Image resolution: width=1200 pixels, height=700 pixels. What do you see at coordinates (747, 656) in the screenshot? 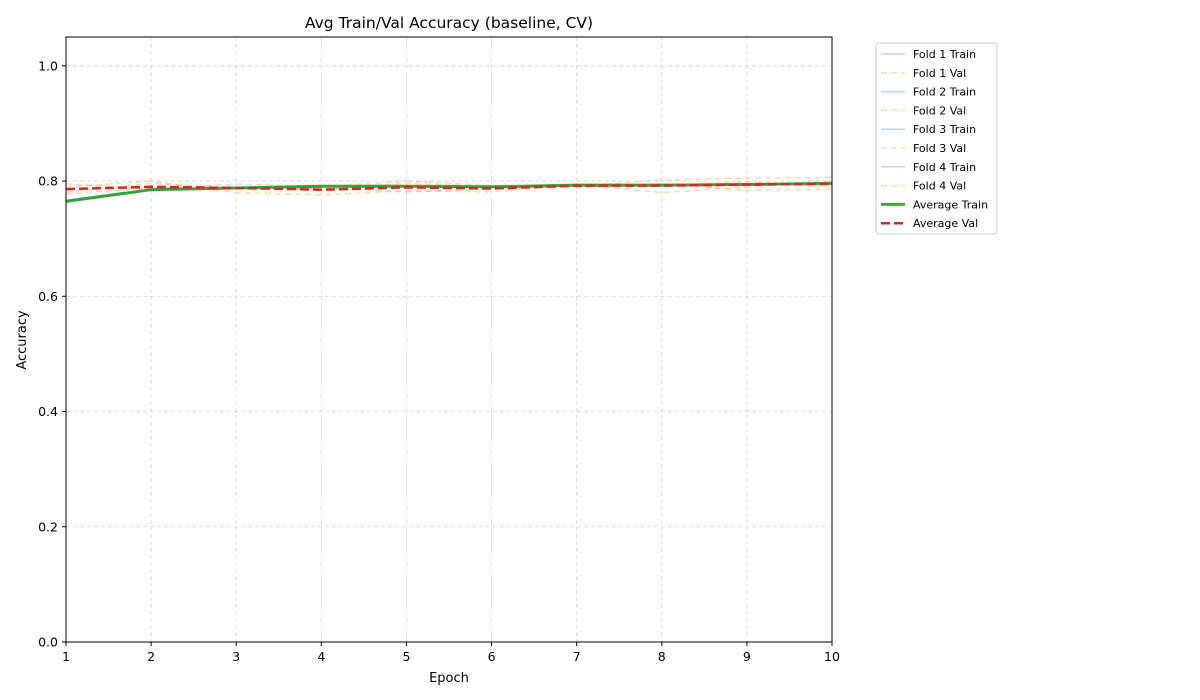
I see `x-tick-label: 9` at bounding box center [747, 656].